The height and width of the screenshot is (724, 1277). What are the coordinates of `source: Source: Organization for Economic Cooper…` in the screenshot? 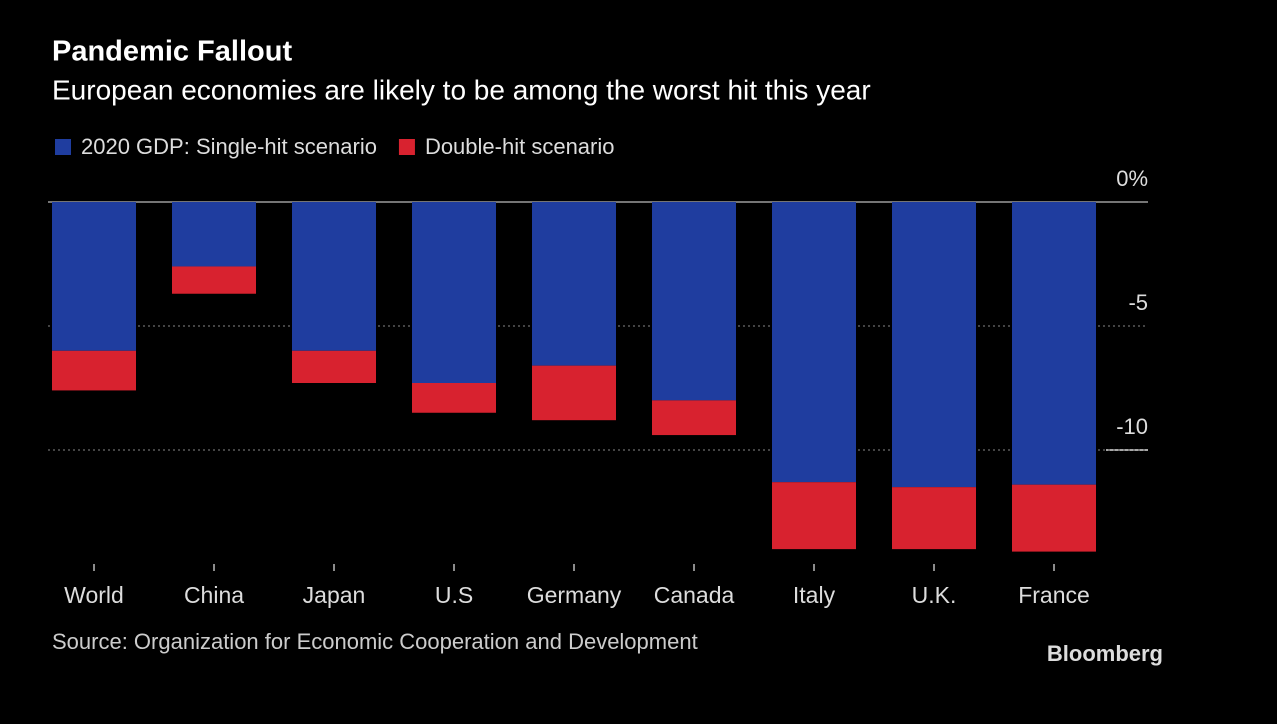 It's located at (375, 641).